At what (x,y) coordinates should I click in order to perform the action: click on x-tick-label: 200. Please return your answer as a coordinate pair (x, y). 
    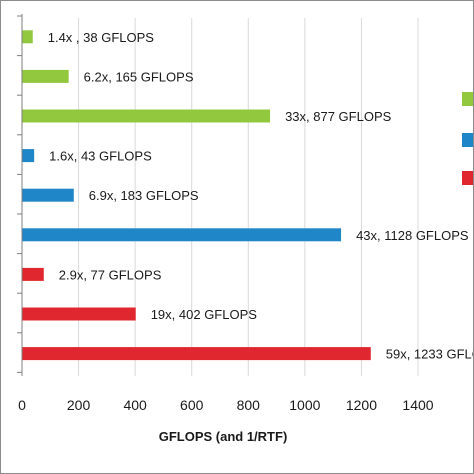
    Looking at the image, I should click on (79, 405).